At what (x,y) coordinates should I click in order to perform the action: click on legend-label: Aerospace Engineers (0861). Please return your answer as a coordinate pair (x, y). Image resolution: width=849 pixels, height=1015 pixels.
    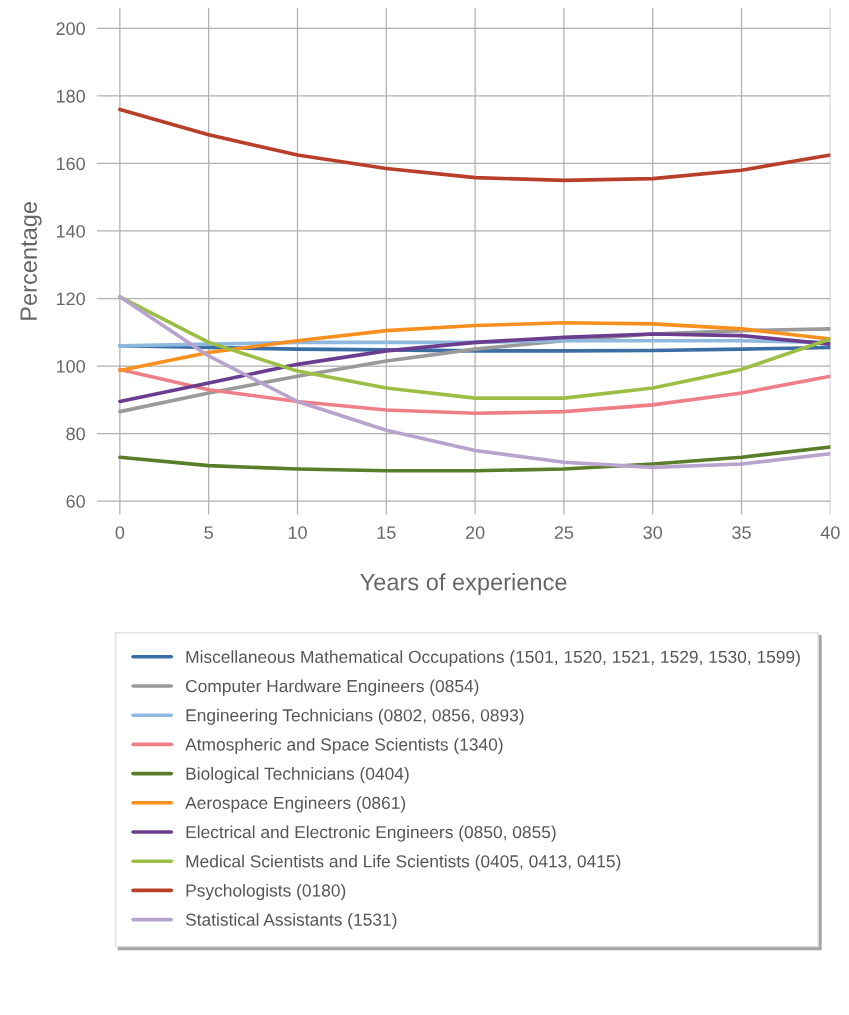
    Looking at the image, I should click on (295, 804).